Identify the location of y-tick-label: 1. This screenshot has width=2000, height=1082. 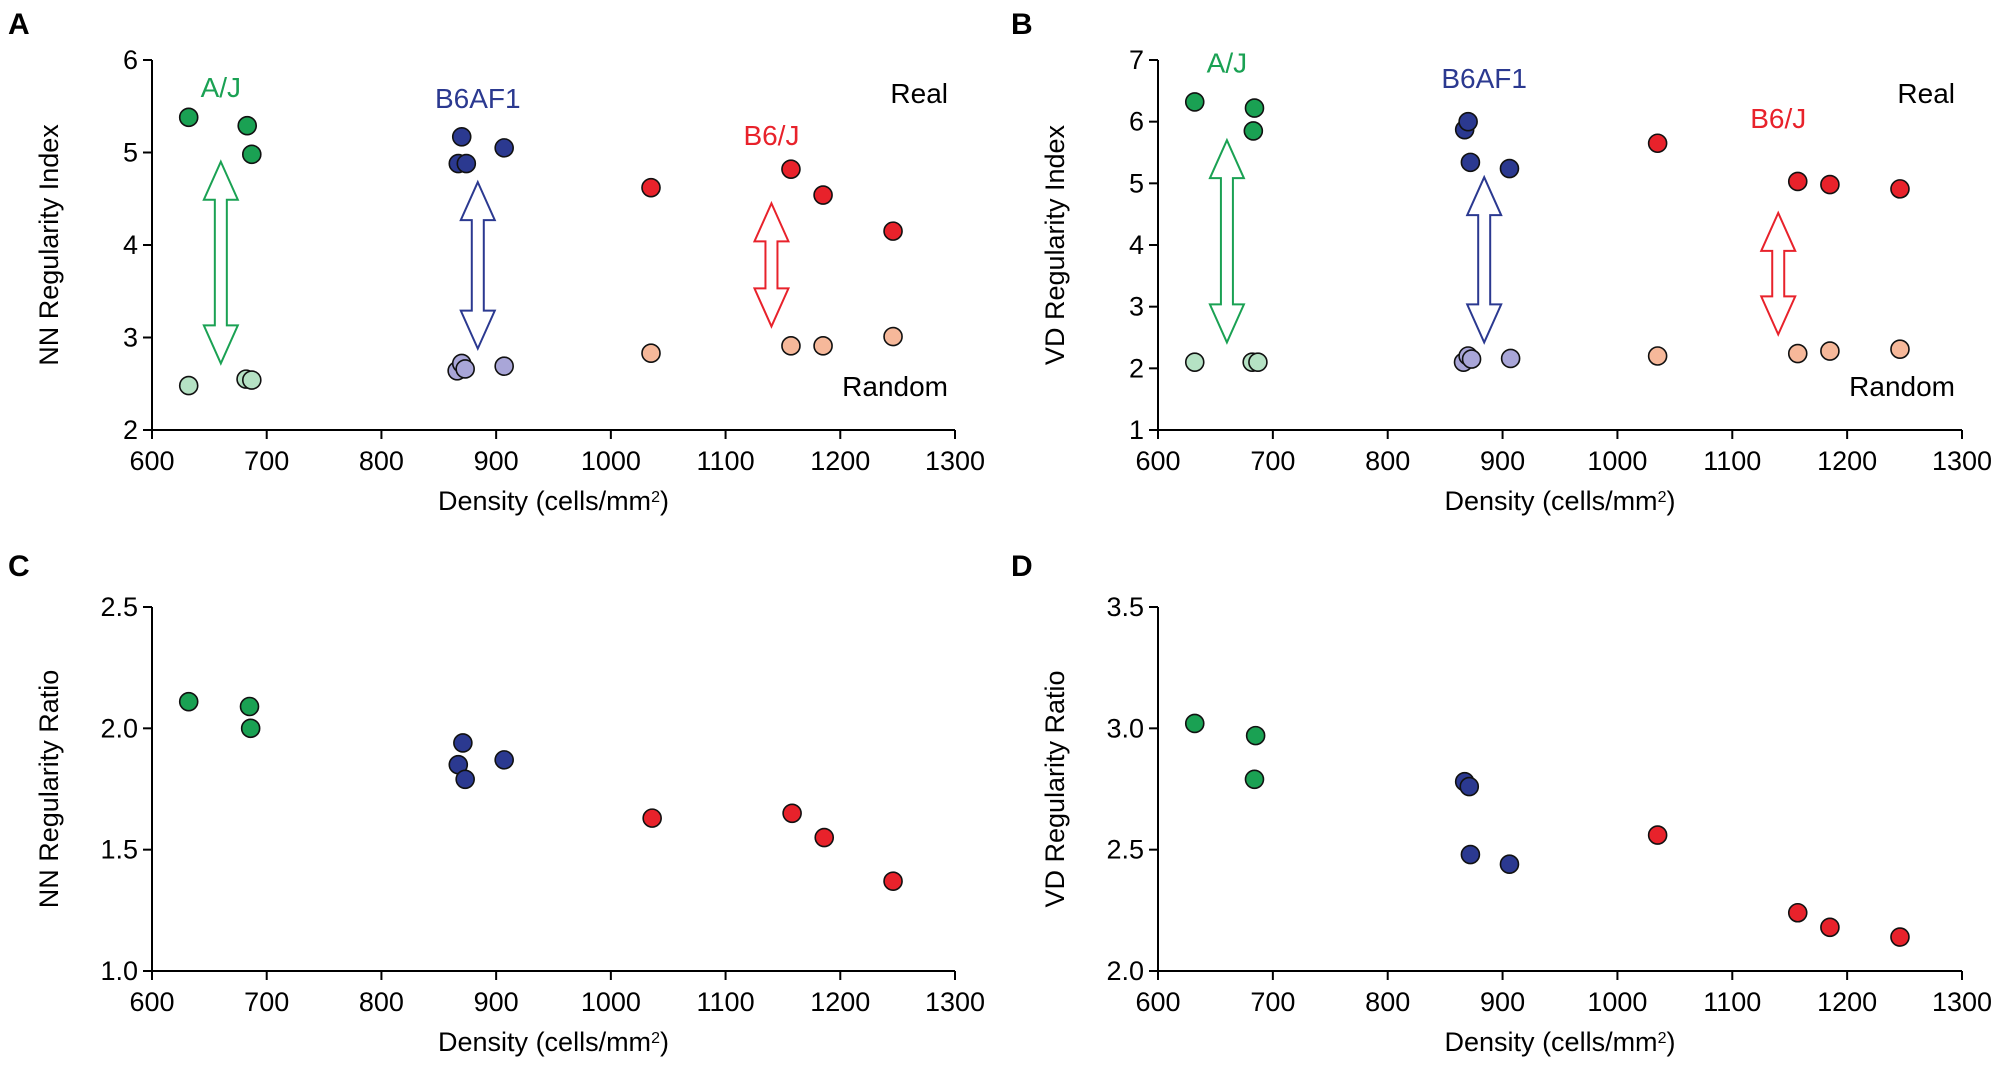
(1136, 430).